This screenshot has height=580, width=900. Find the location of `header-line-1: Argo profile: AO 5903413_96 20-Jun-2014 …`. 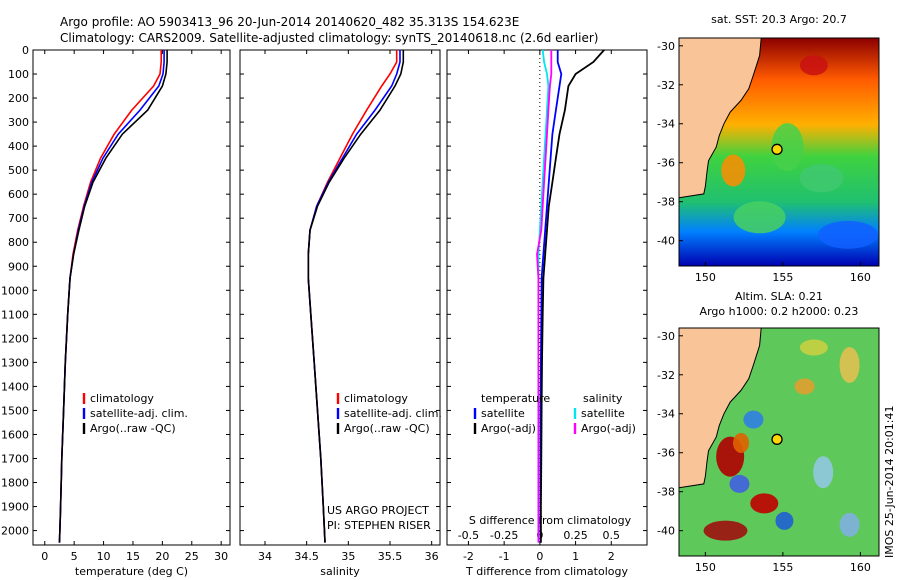

header-line-1: Argo profile: AO 5903413_96 20-Jun-2014 … is located at coordinates (289, 22).